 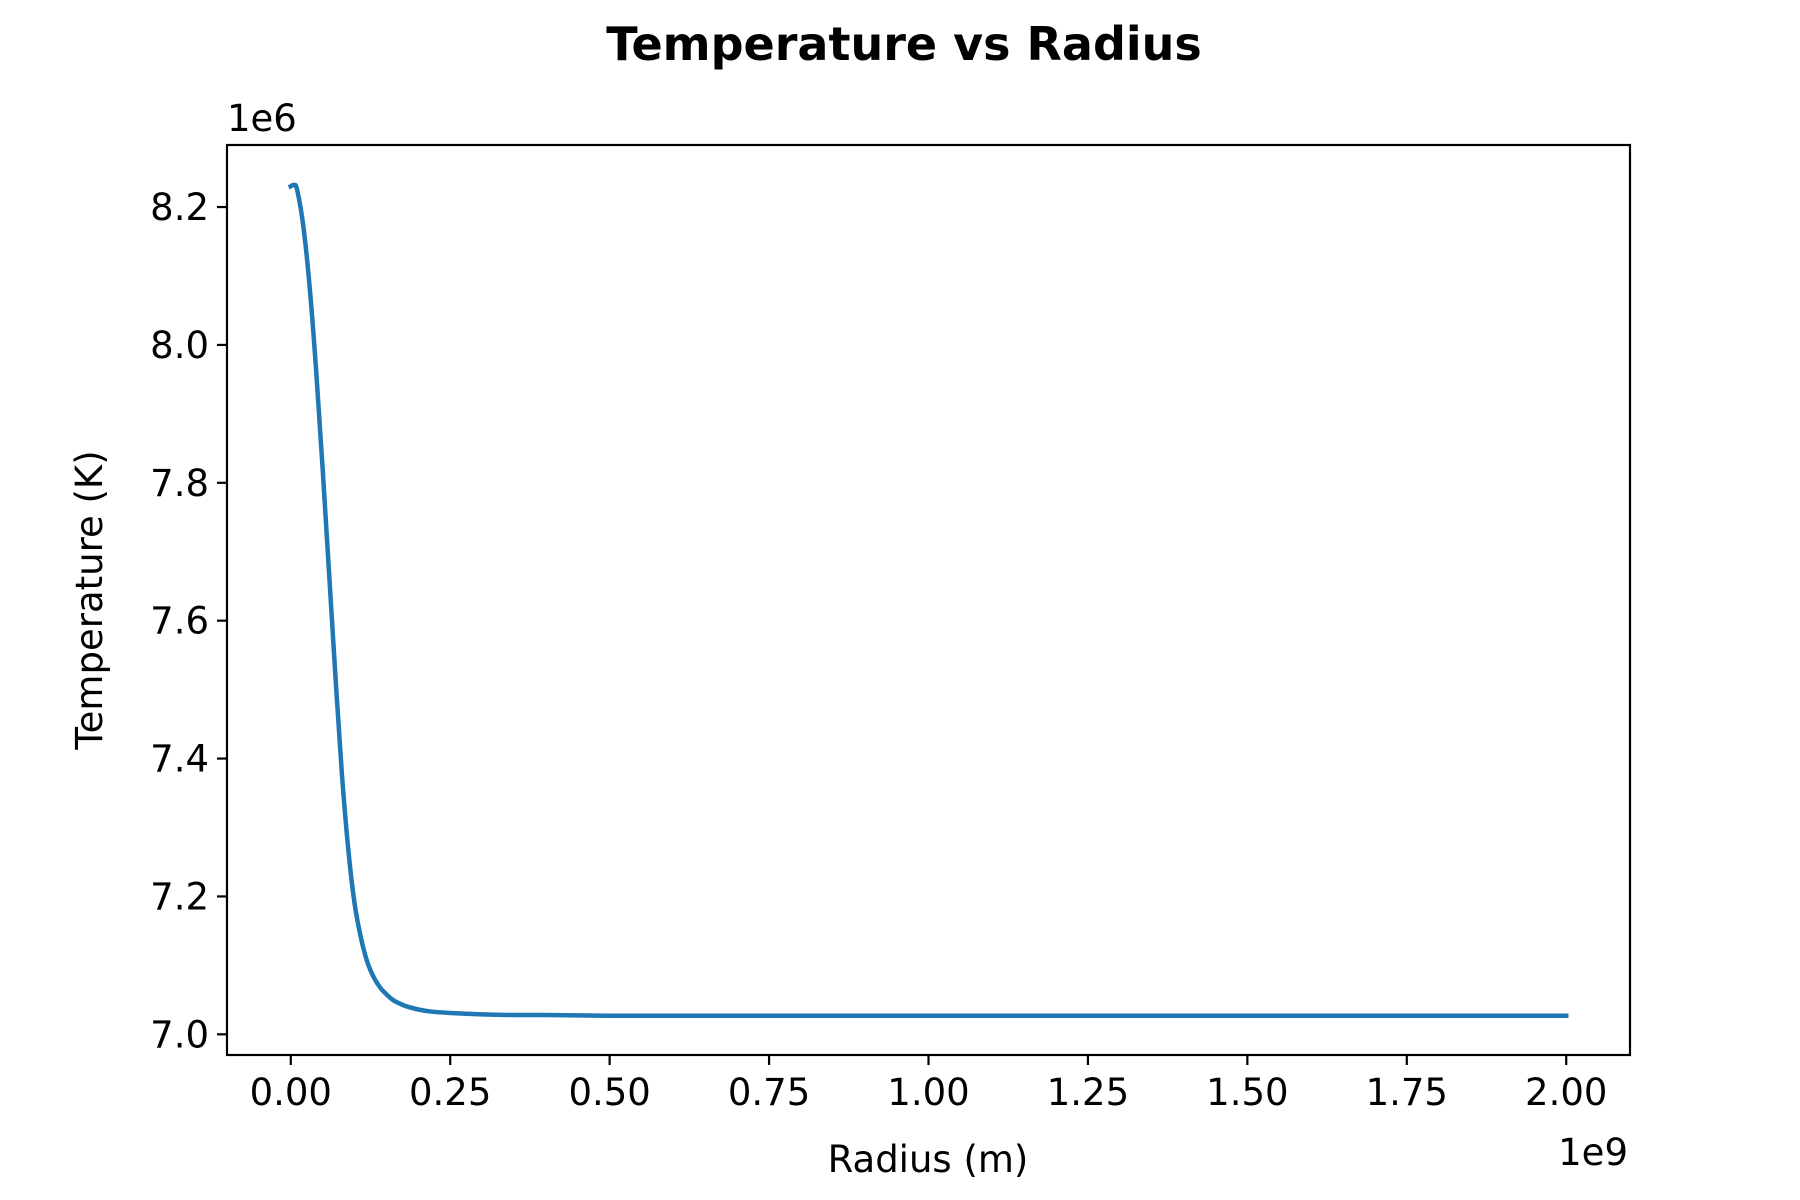 What do you see at coordinates (262, 118) in the screenshot?
I see `y-axis-offset-label: 1e6` at bounding box center [262, 118].